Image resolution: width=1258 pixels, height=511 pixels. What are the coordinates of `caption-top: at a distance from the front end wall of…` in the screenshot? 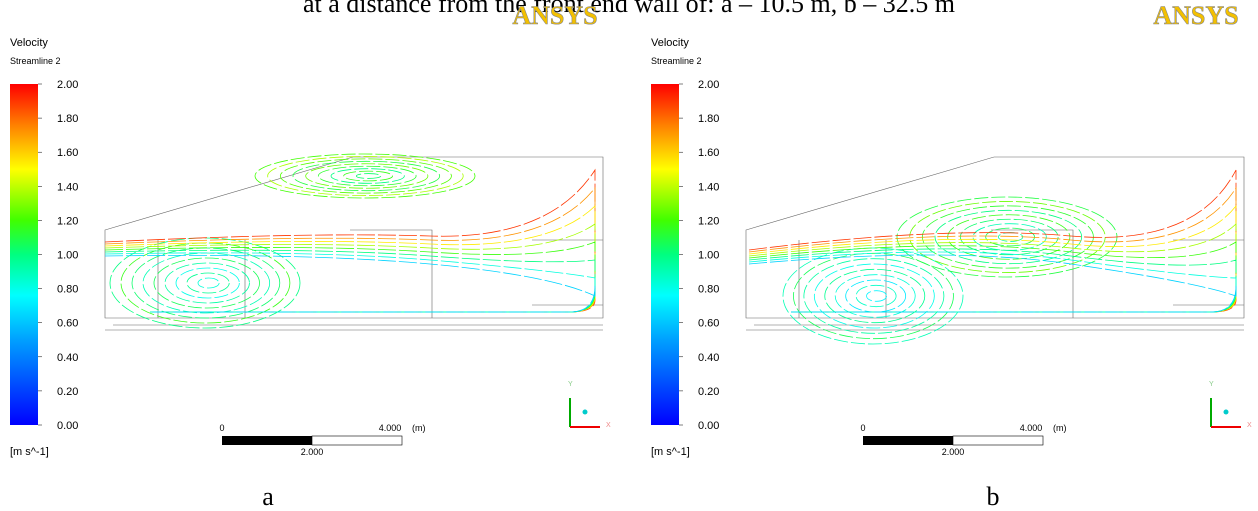 It's located at (629, 9).